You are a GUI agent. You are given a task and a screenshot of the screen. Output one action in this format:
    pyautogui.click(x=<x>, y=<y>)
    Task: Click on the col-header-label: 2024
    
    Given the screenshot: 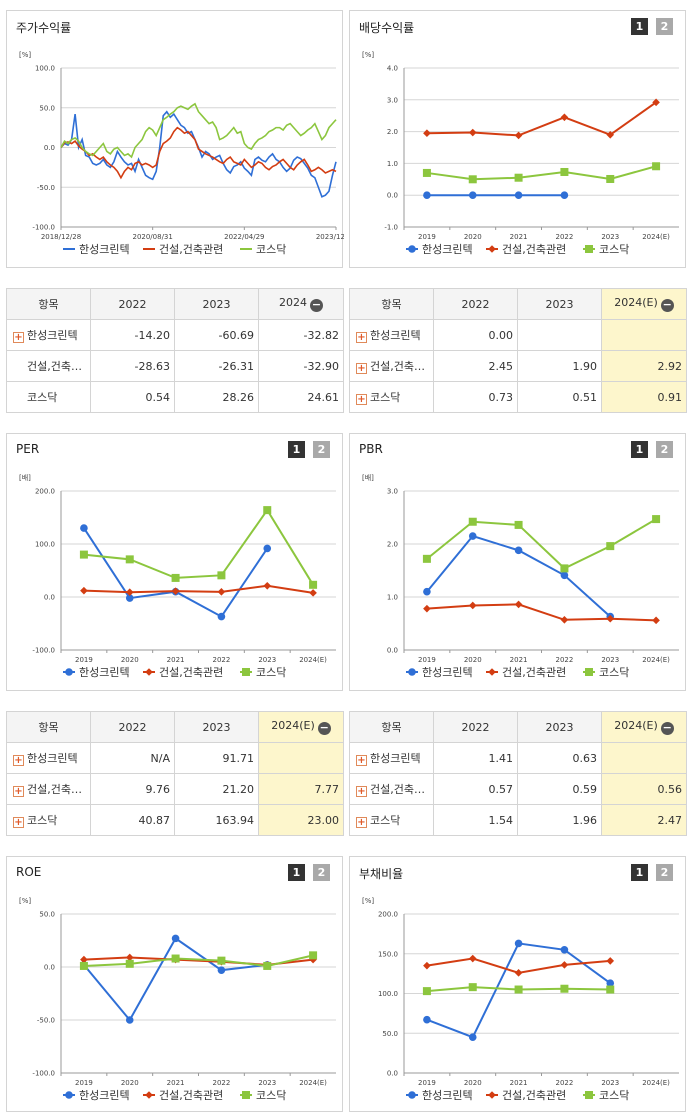 What is the action you would take?
    pyautogui.click(x=293, y=302)
    